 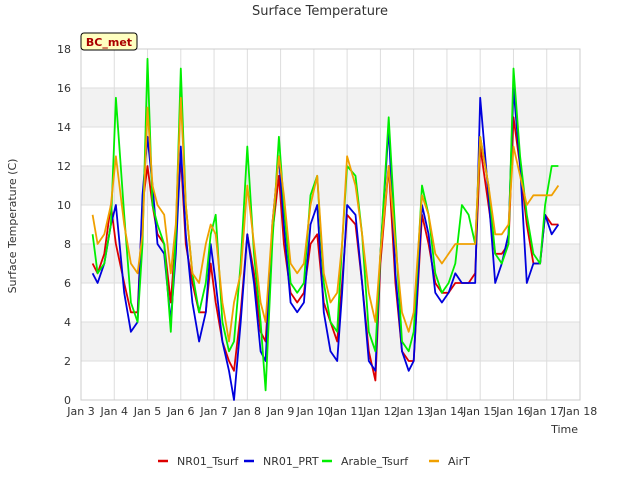 I want to click on legend: NR01_Tsurf NR01_PRT Arable_Tsurf AirT, so click(x=314, y=461).